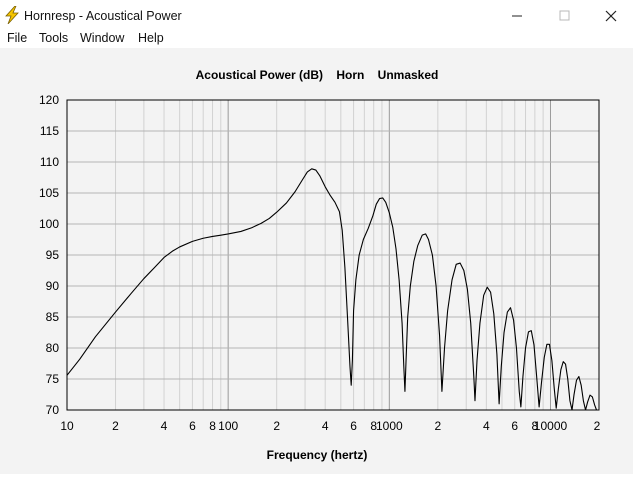 Image resolution: width=633 pixels, height=481 pixels. What do you see at coordinates (228, 426) in the screenshot?
I see `x-tick-label: 100` at bounding box center [228, 426].